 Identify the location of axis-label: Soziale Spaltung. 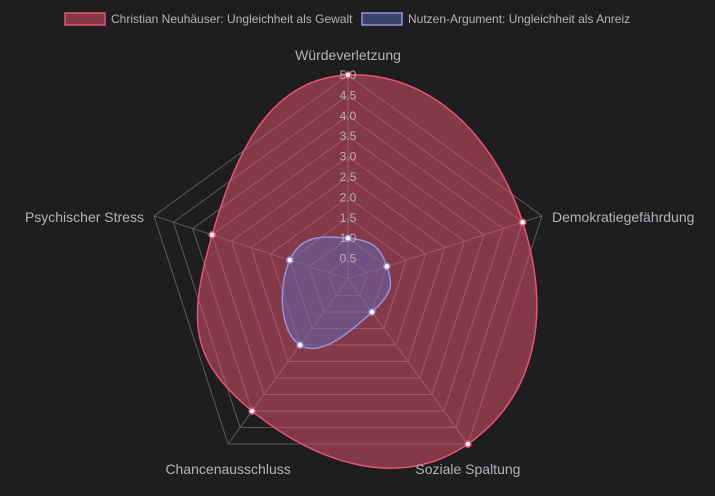
(467, 469).